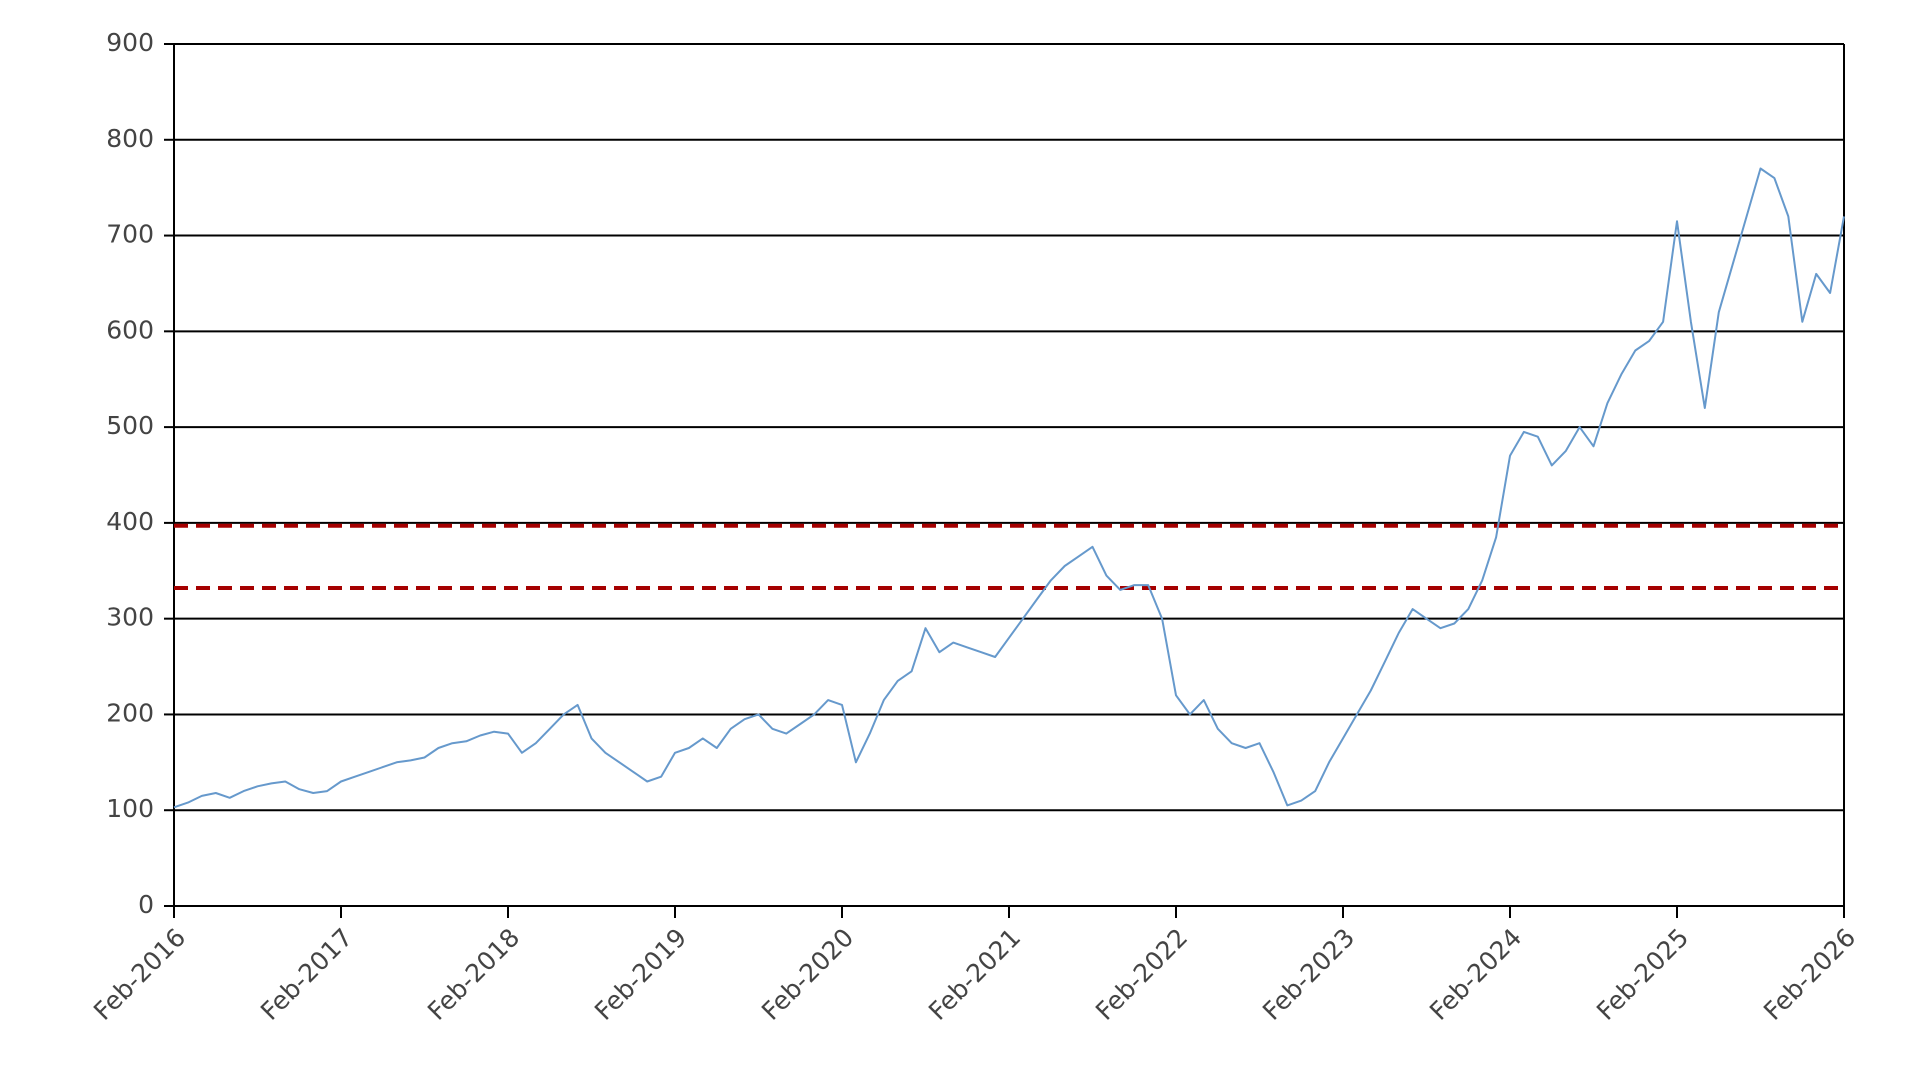 The image size is (1918, 1078). I want to click on x-tick-label: Feb-2026, so click(1809, 974).